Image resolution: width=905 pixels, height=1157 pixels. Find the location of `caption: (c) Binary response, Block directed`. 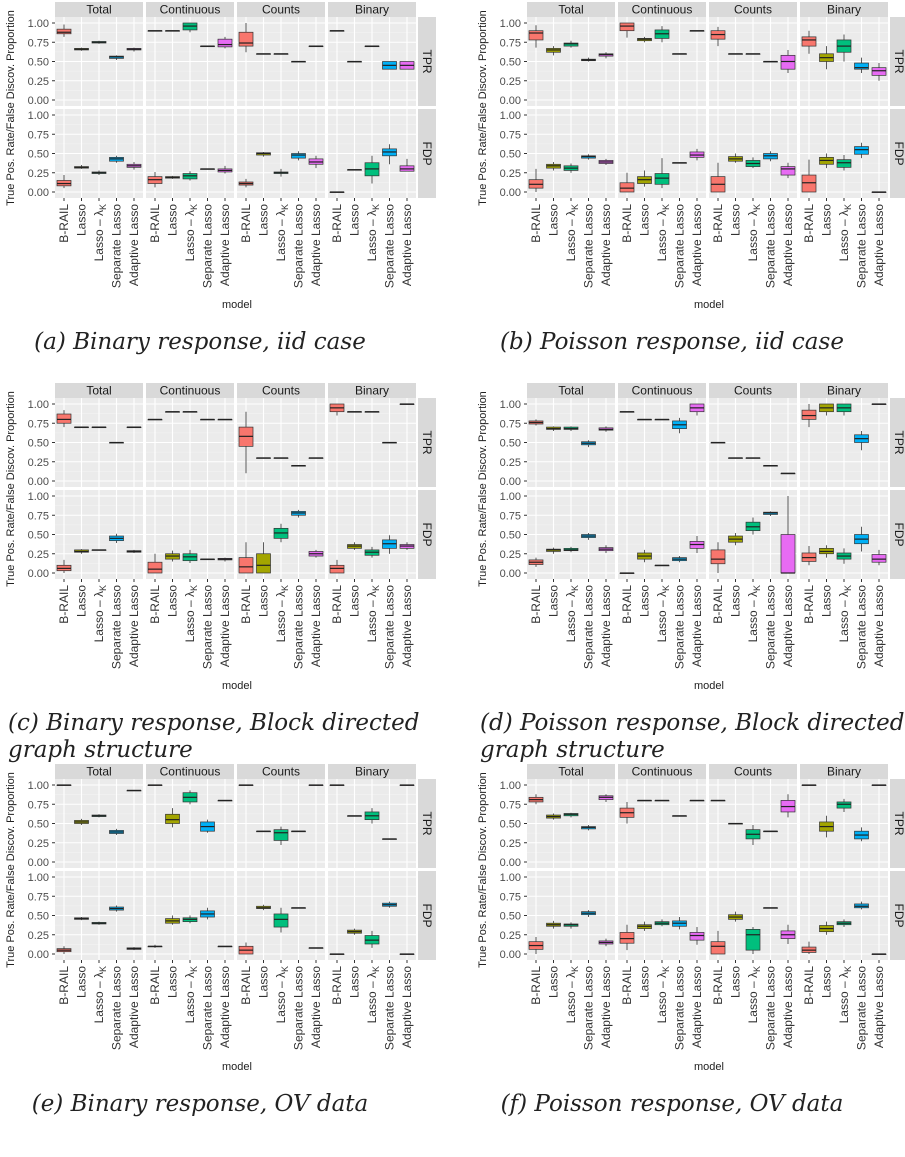

caption: (c) Binary response, Block directed is located at coordinates (213, 723).